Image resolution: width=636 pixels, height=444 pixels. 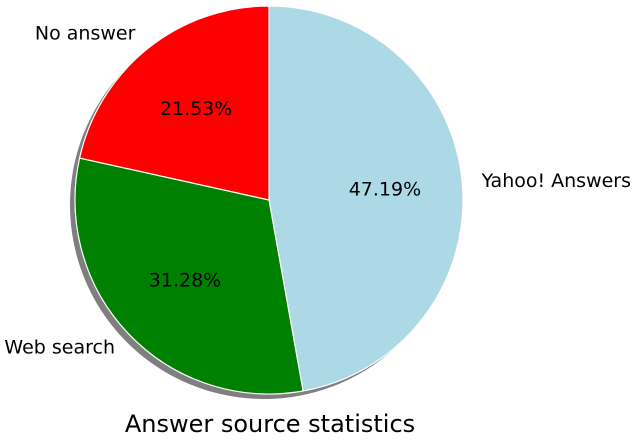 I want to click on pie-percent-label-yahoo-answers: 47.19%, so click(x=385, y=190).